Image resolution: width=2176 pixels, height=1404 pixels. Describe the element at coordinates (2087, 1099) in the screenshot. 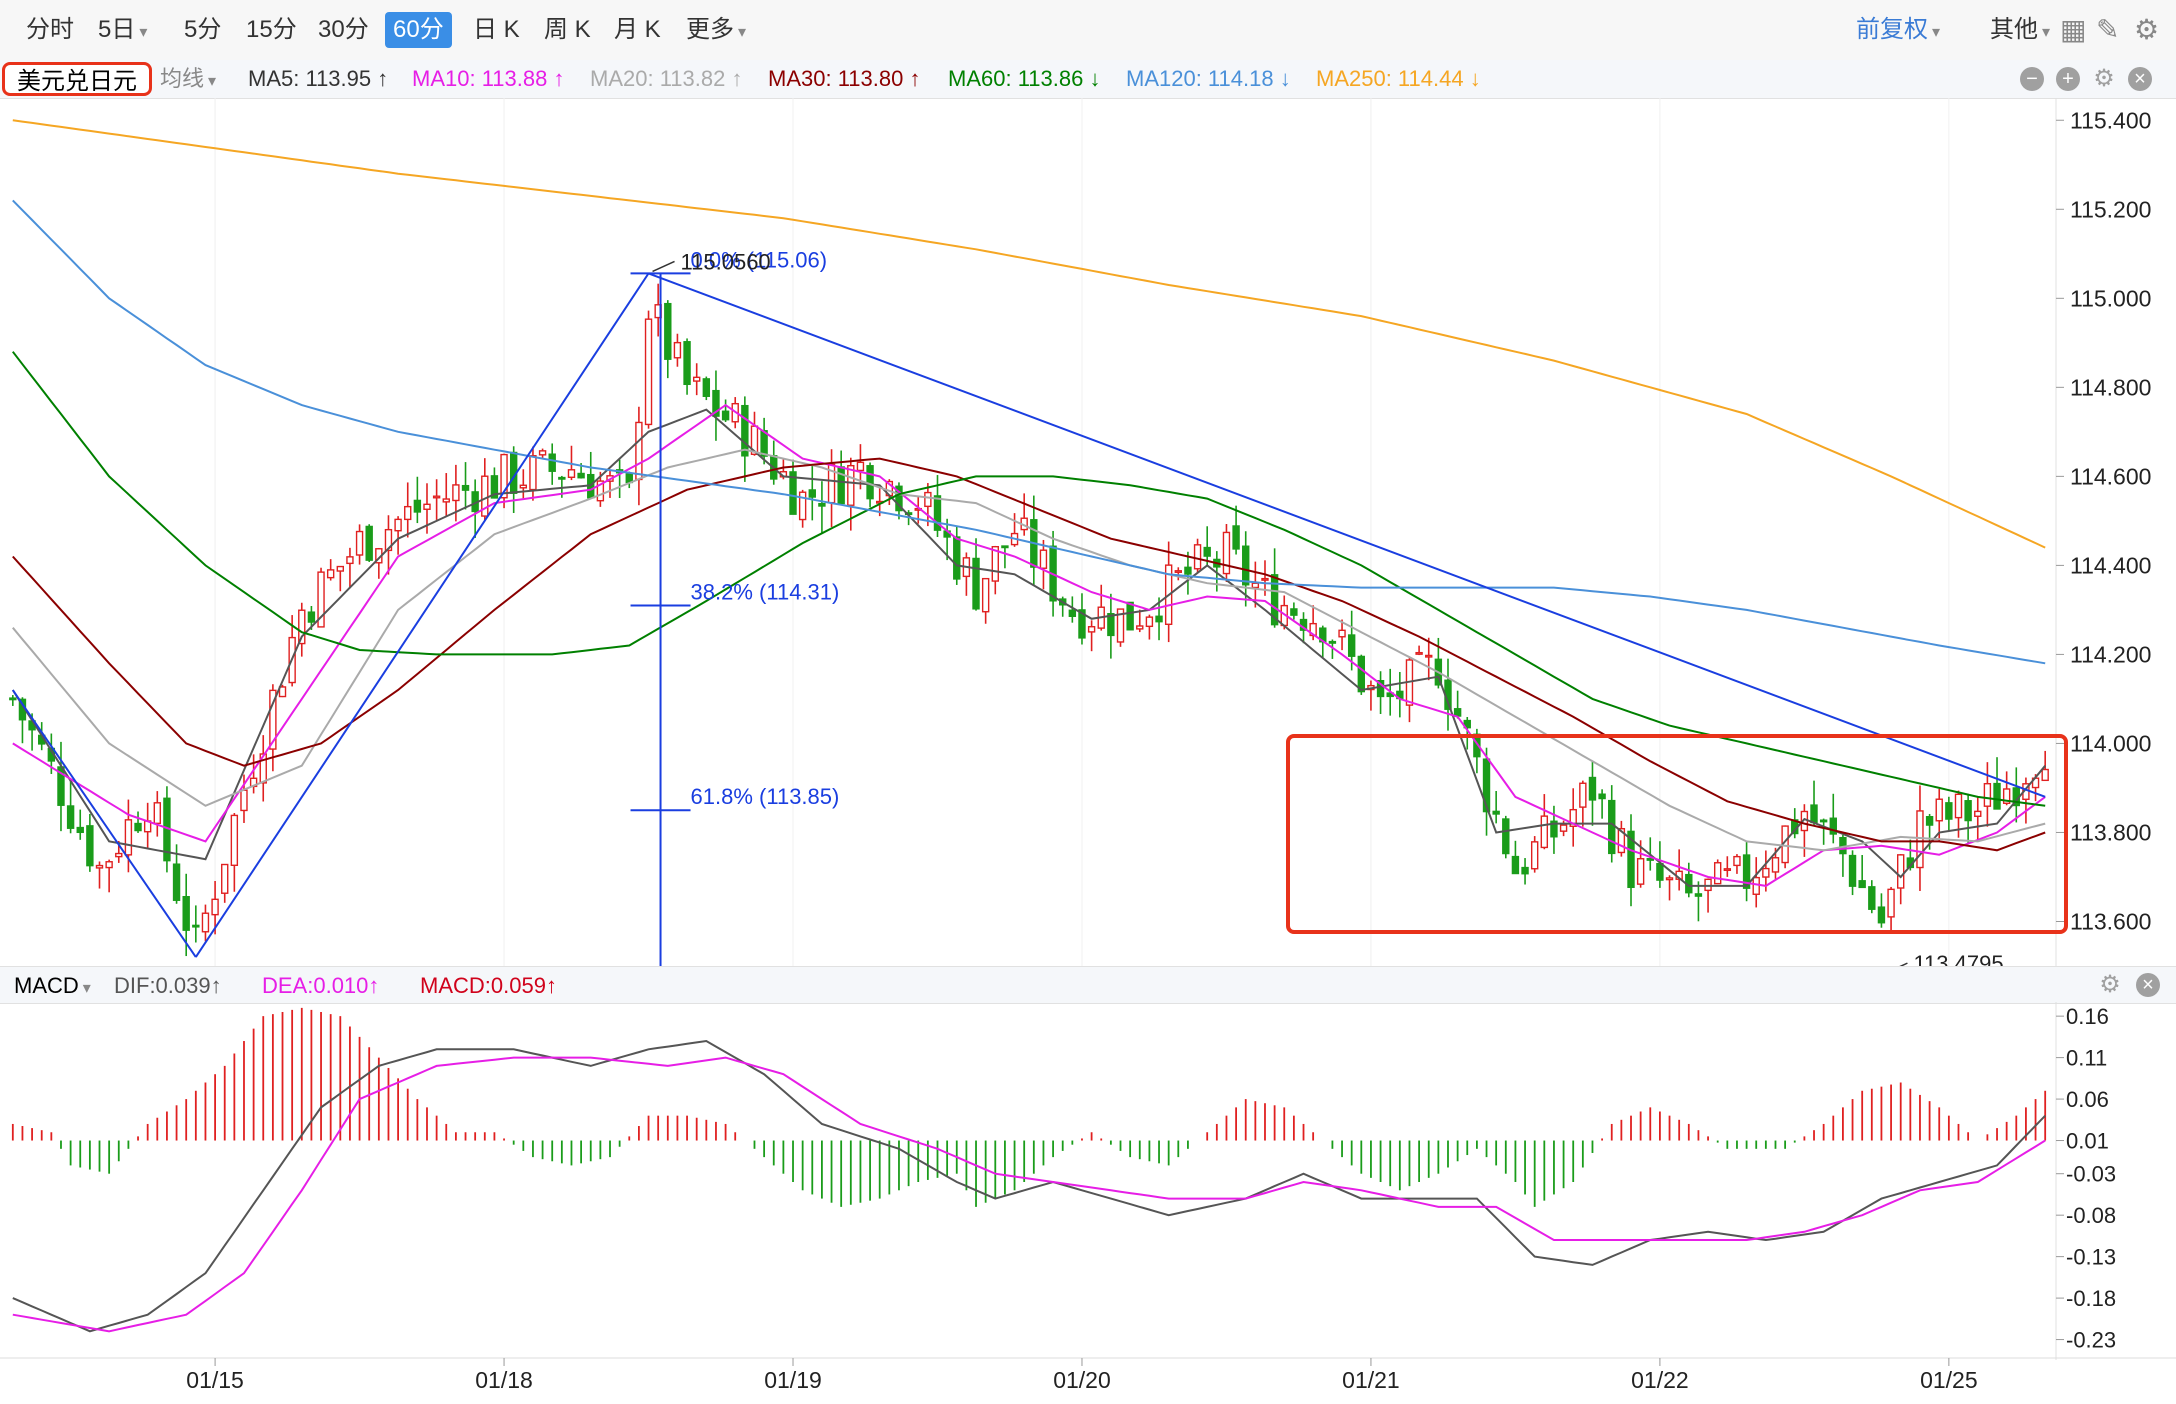

I see `y-tick-label: 0.06` at that location.